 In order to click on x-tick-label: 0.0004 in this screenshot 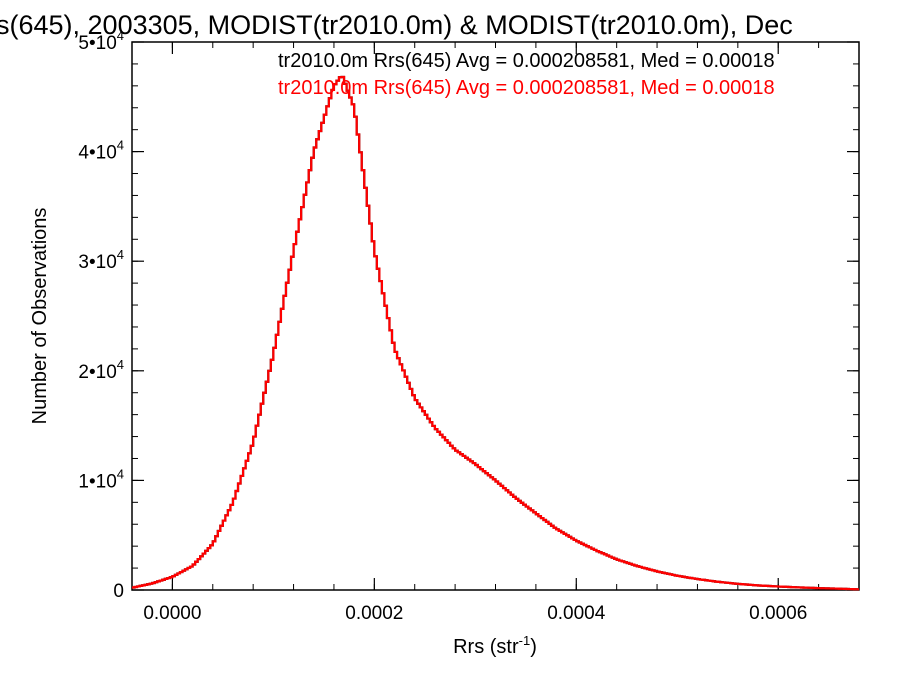, I will do `click(576, 613)`.